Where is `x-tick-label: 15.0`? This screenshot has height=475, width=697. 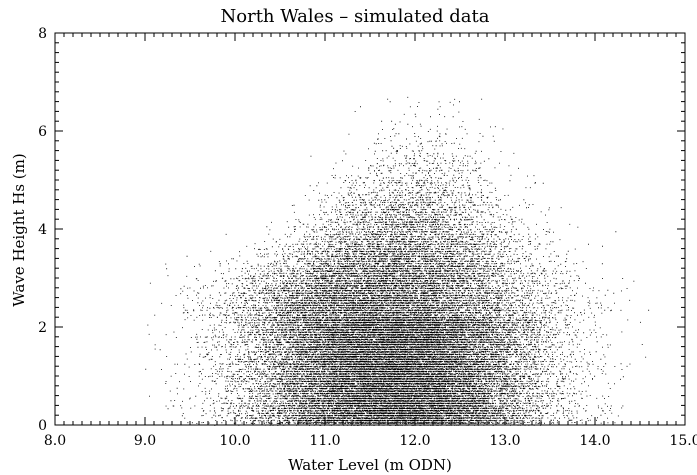 x-tick-label: 15.0 is located at coordinates (683, 441).